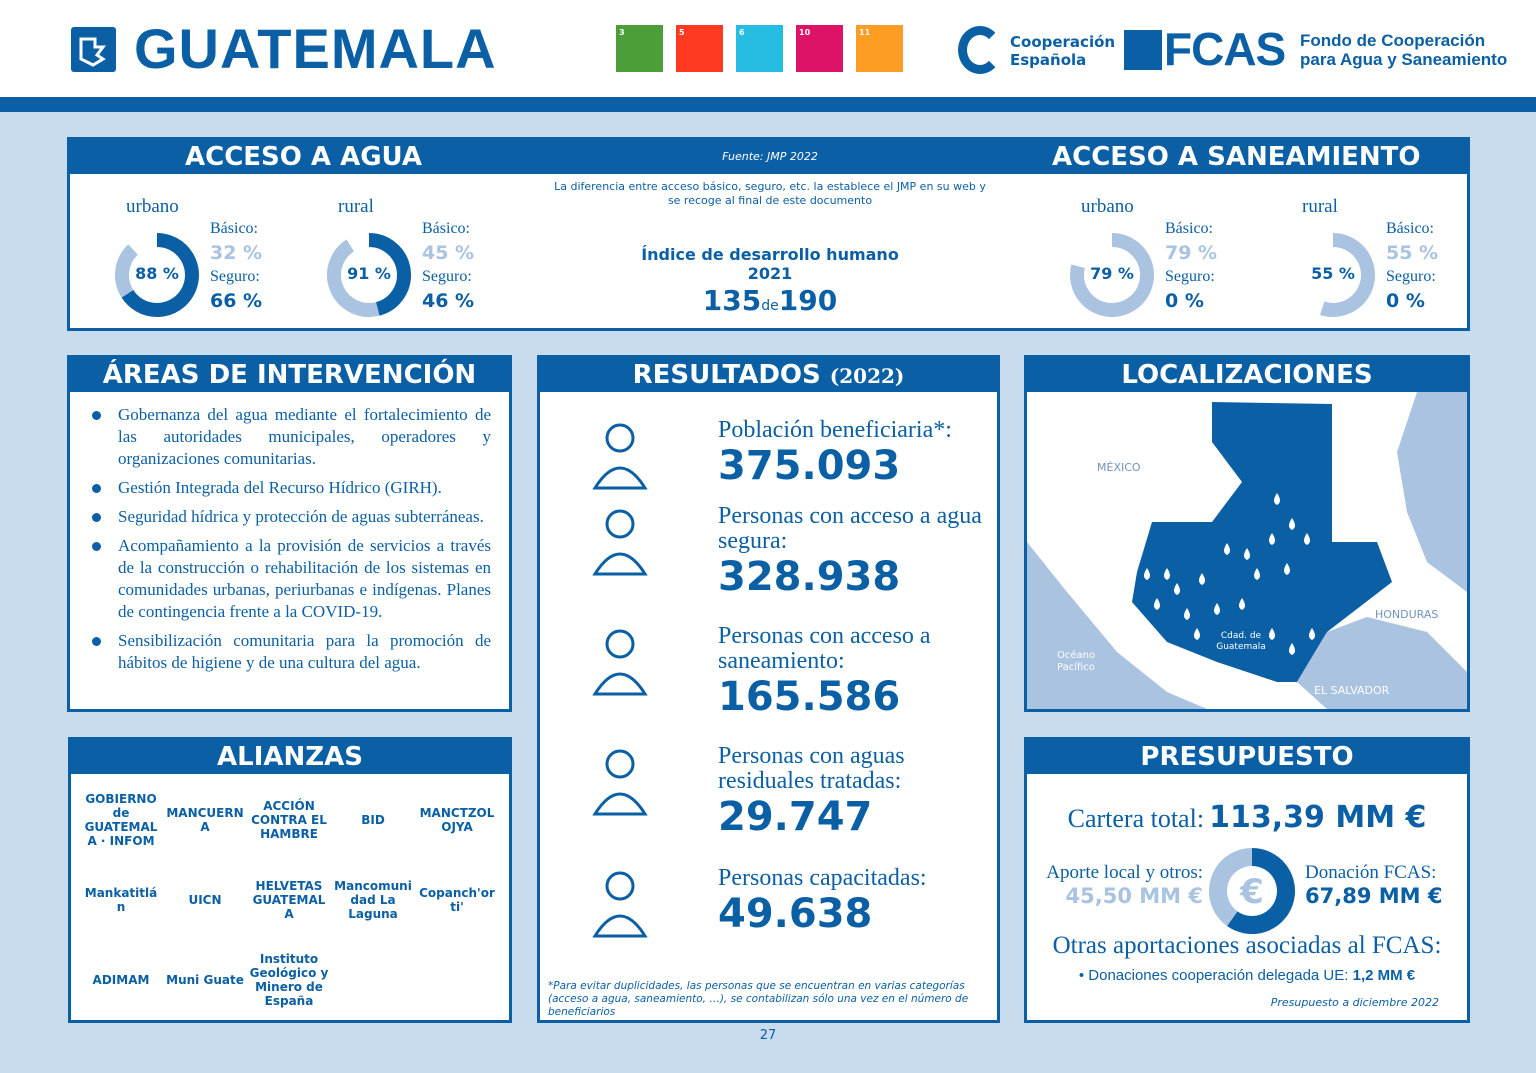 The height and width of the screenshot is (1073, 1536). I want to click on fcas-value: 67,89 MM €, so click(1374, 896).